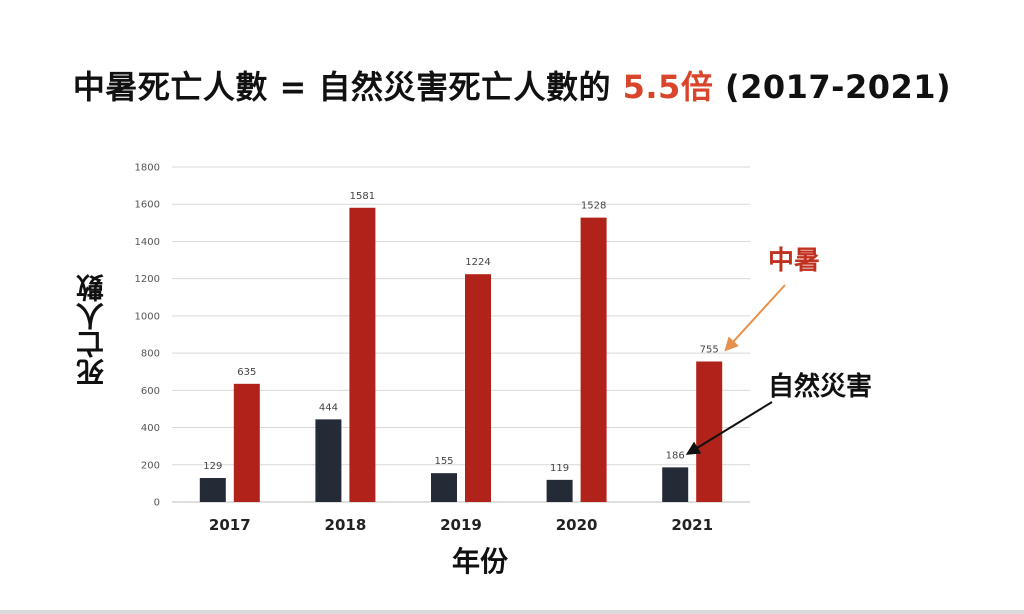 This screenshot has height=614, width=1024. I want to click on x-tick-label: 2021, so click(692, 525).